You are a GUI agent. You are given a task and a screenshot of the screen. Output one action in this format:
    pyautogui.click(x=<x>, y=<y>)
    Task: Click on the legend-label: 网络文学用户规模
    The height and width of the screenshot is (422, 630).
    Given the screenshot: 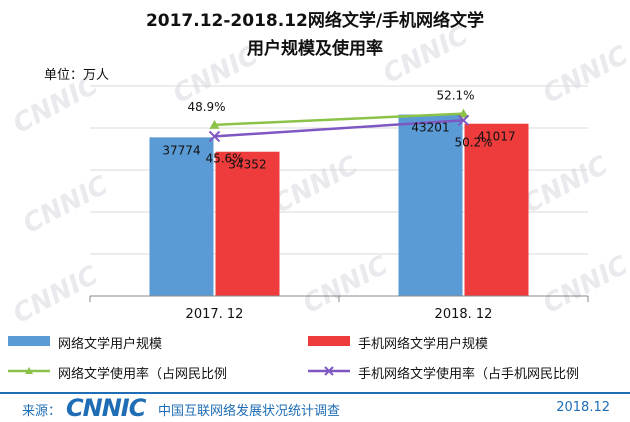 What is the action you would take?
    pyautogui.click(x=110, y=344)
    